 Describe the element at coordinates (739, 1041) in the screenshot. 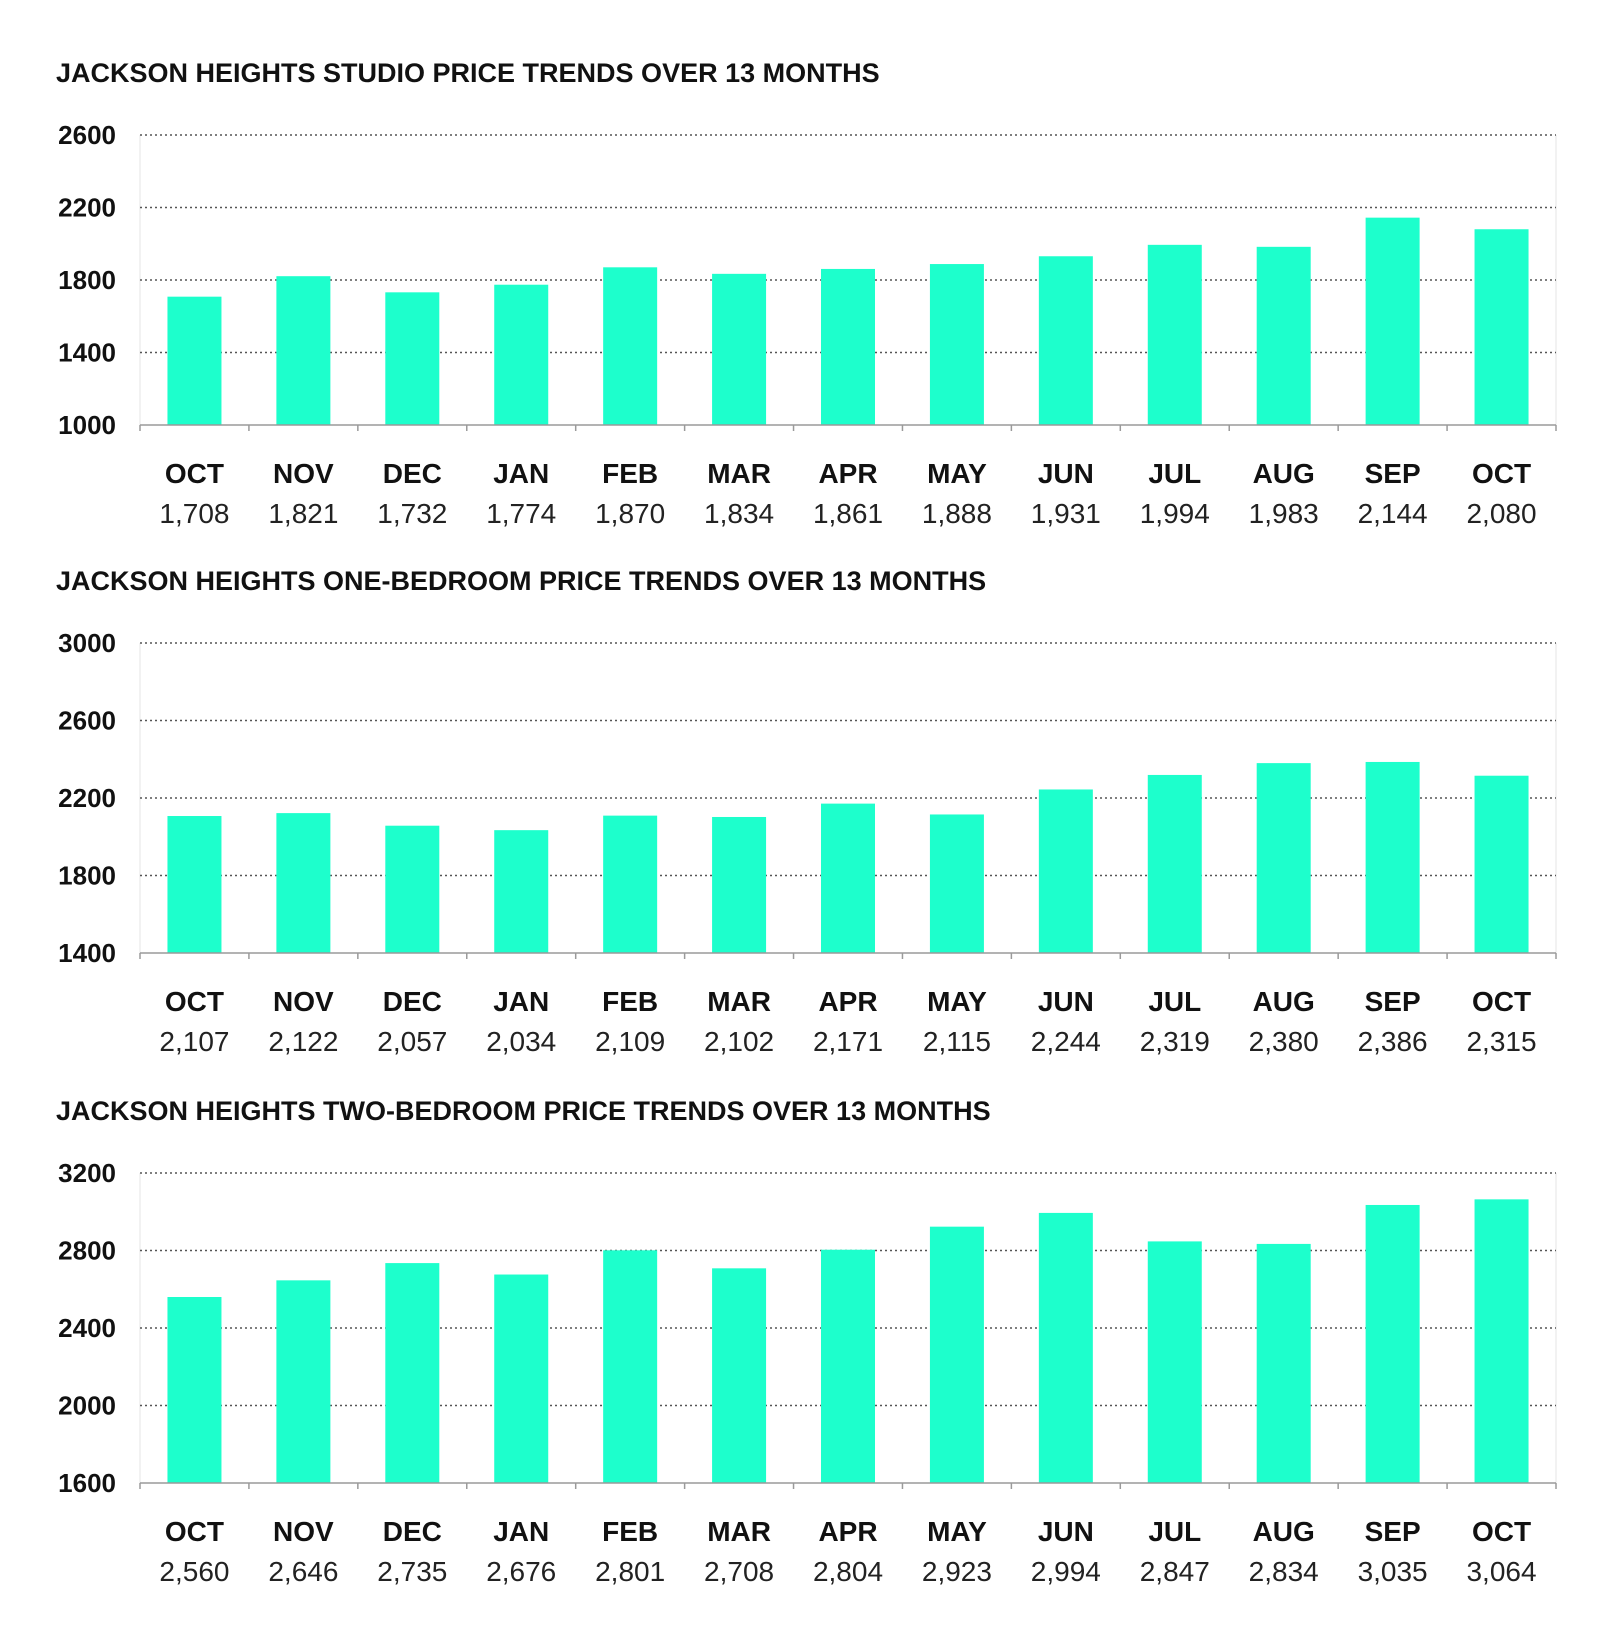

I see `data-label: 2,102` at that location.